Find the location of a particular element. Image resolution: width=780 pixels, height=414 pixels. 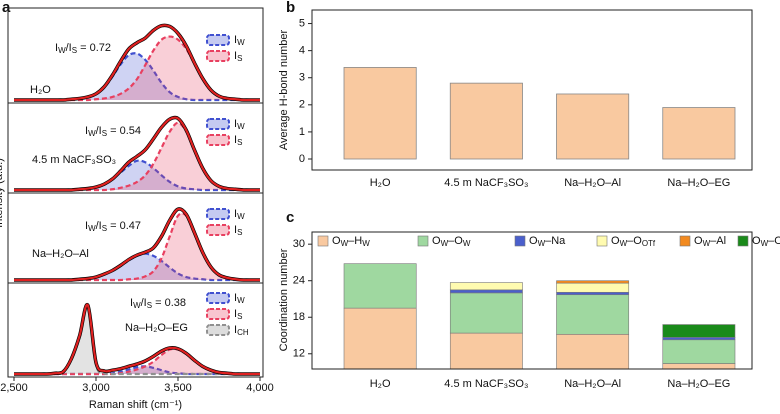

sample-label: Na–H₂O–EG is located at coordinates (156, 328).